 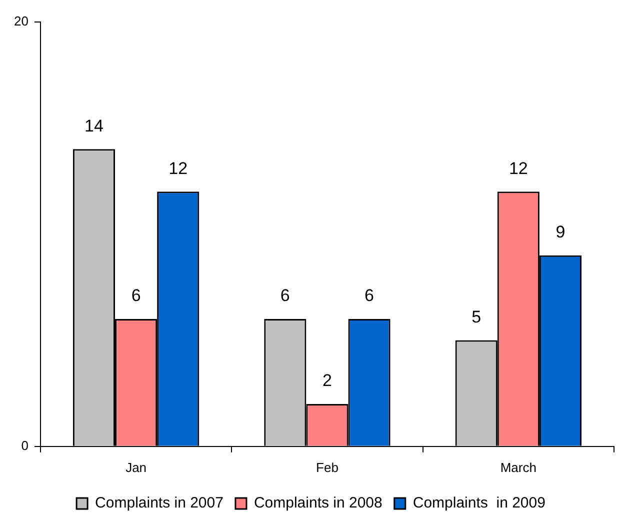 What do you see at coordinates (136, 467) in the screenshot?
I see `x-tick-label: Jan` at bounding box center [136, 467].